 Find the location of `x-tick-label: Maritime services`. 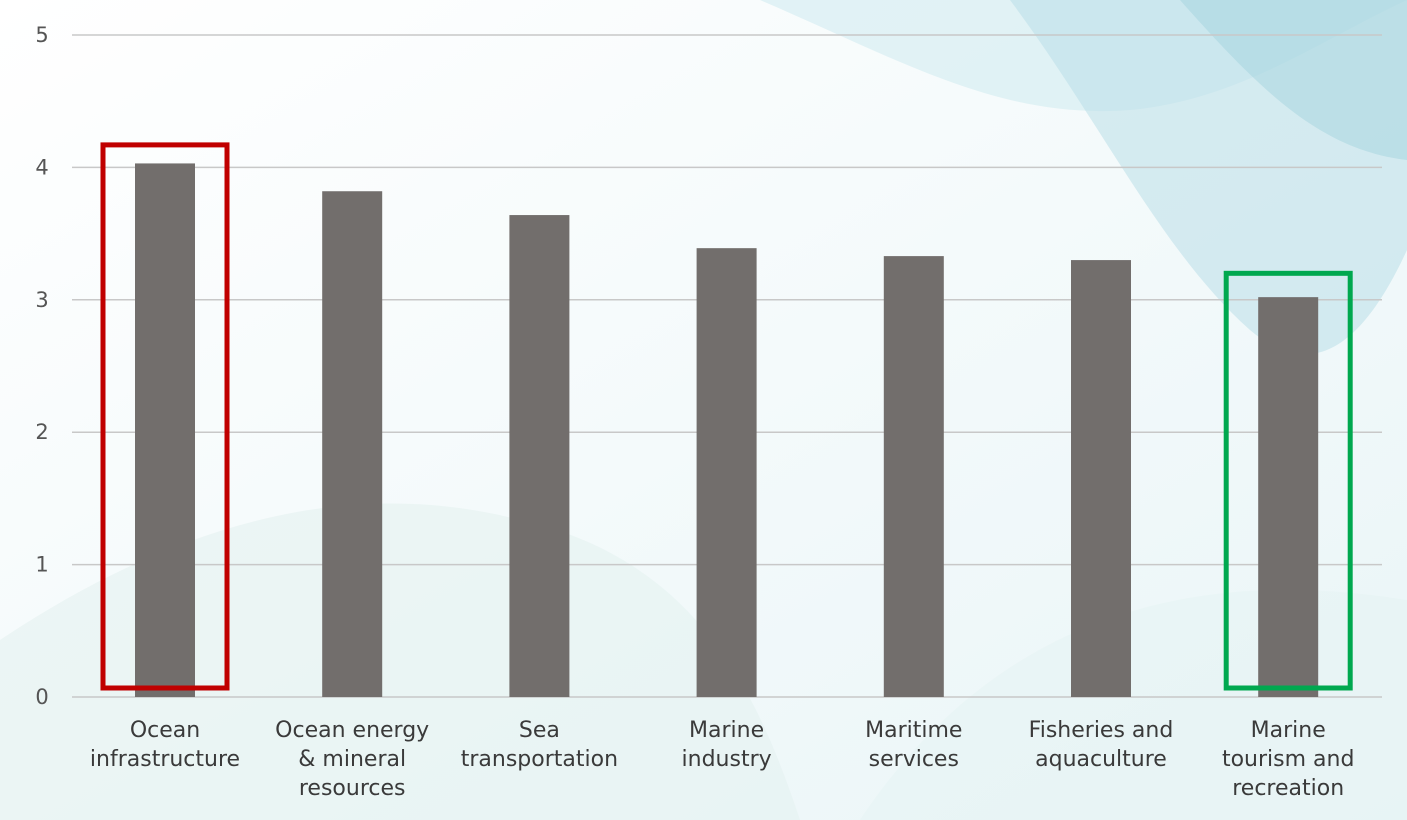

x-tick-label: Maritime services is located at coordinates (913, 745).